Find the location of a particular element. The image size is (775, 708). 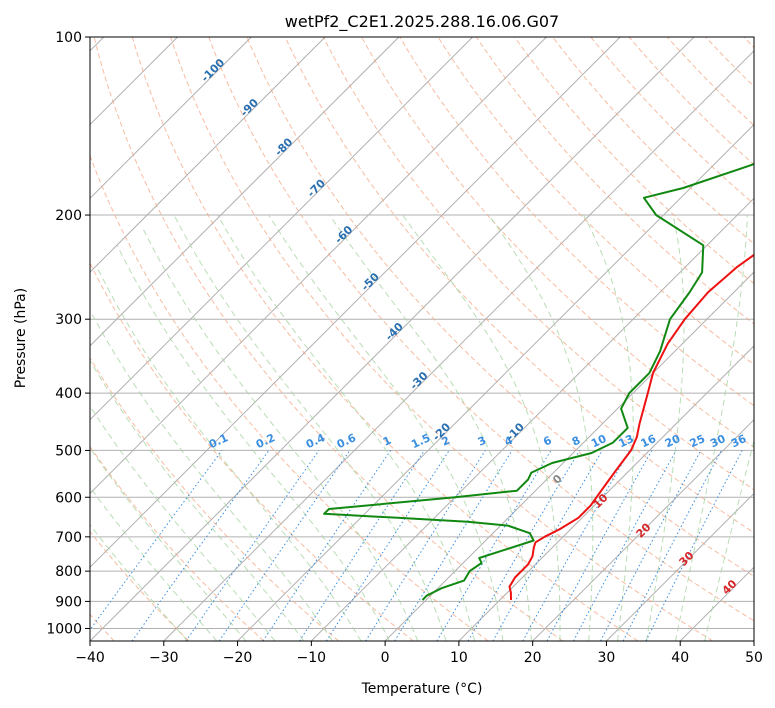

dry-adiabat-label: -90 is located at coordinates (249, 107).